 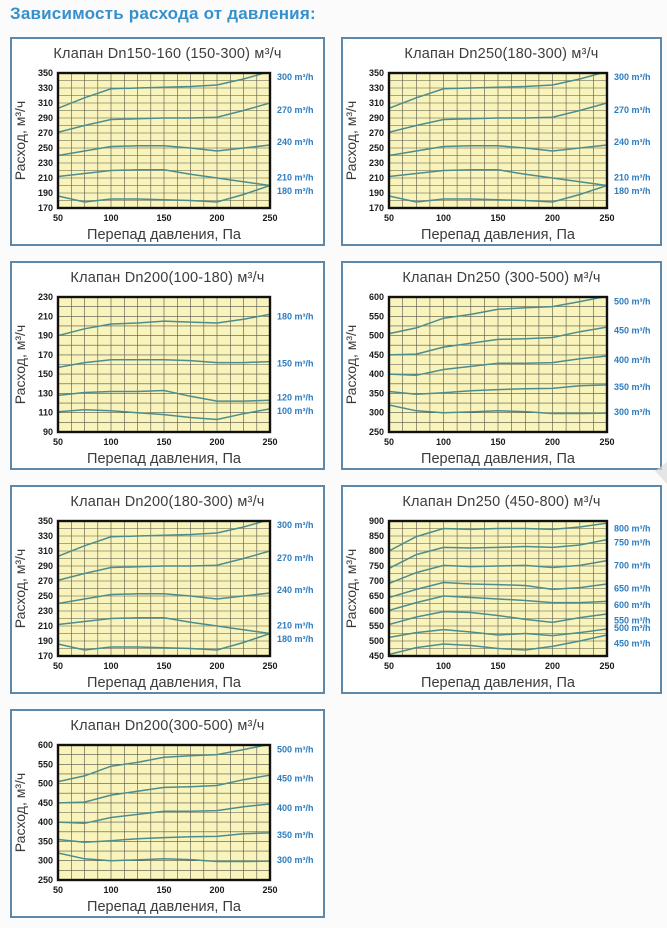 I want to click on svg-text: 500 m³/h, so click(x=632, y=302).